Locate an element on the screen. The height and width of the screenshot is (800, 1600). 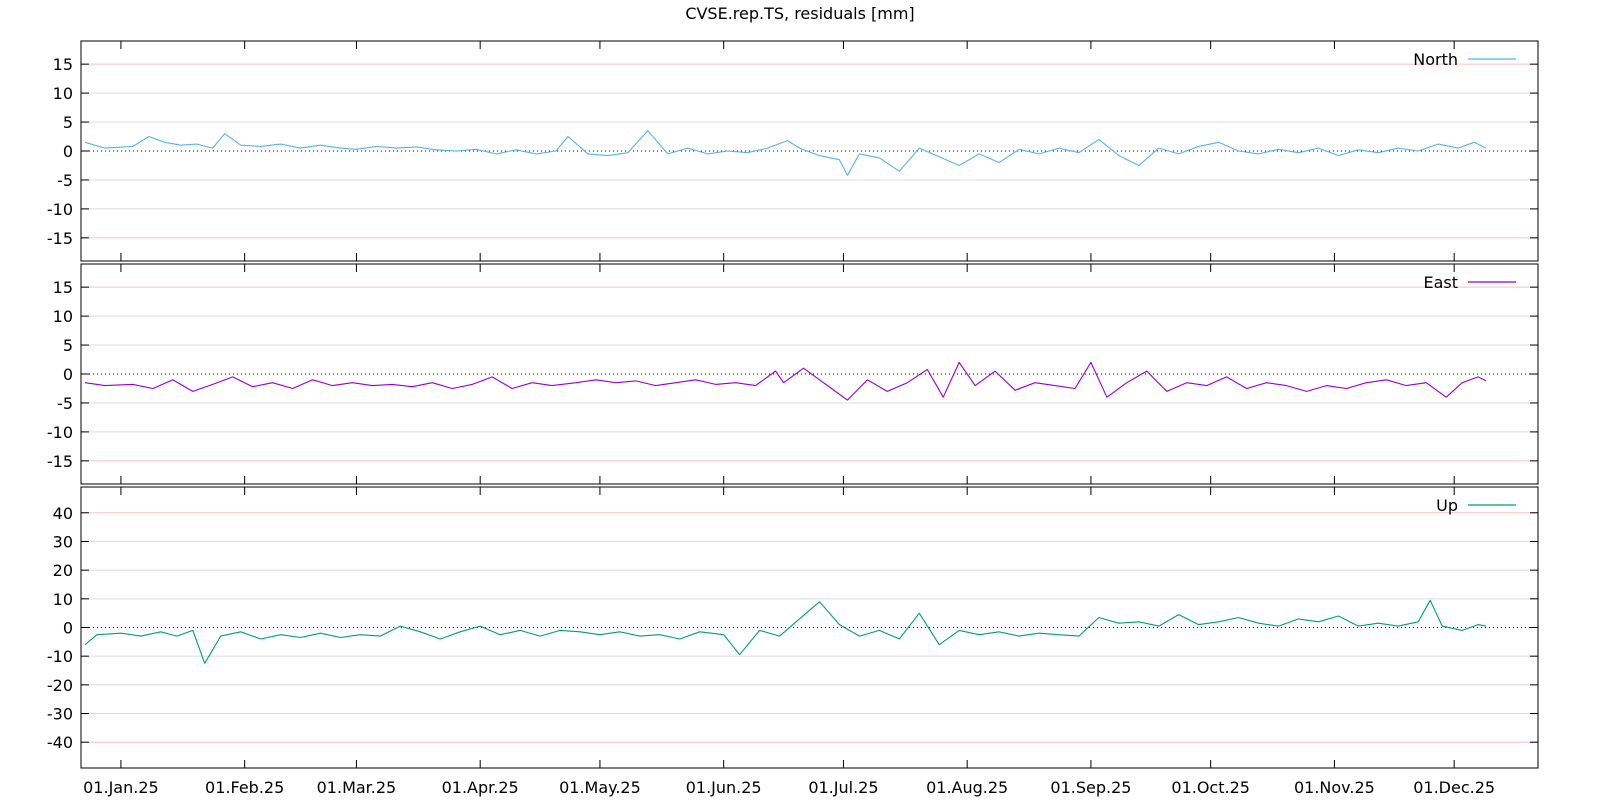
x-tick-label: 01.Jul.25 is located at coordinates (843, 787).